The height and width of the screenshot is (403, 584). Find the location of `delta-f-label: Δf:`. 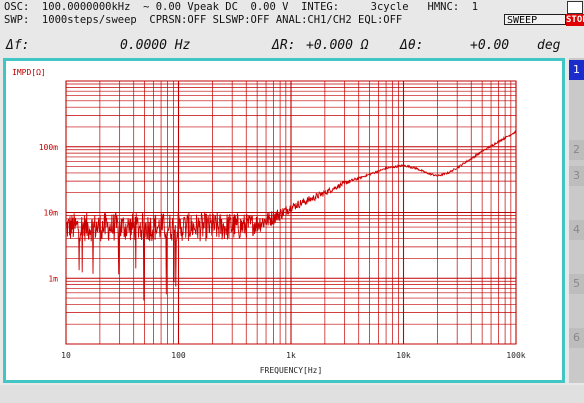

delta-f-label: Δf: is located at coordinates (18, 45).